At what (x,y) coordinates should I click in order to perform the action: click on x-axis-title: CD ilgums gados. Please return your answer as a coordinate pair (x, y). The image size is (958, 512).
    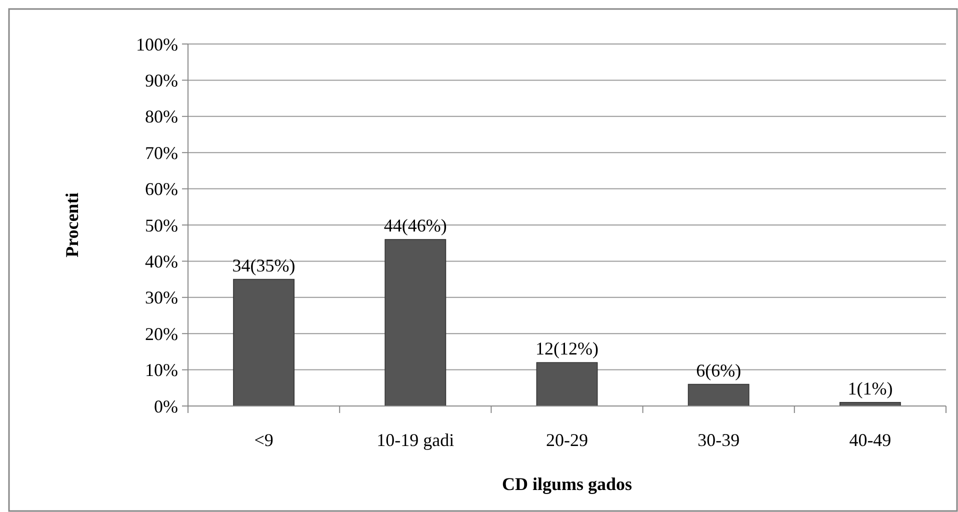
    Looking at the image, I should click on (567, 484).